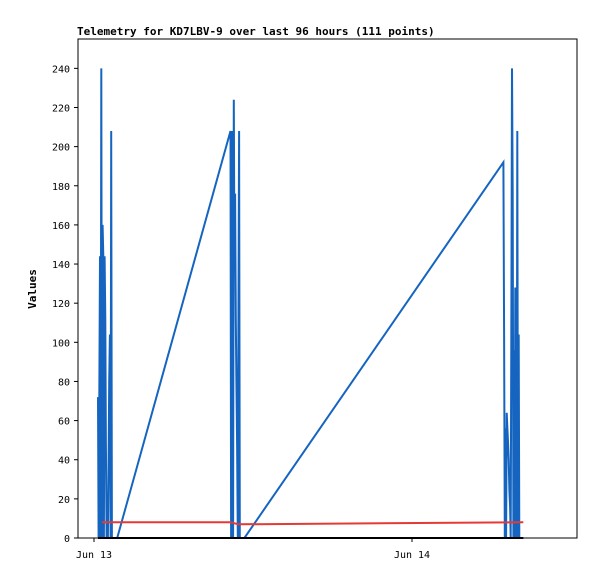 The height and width of the screenshot is (583, 597). What do you see at coordinates (61, 108) in the screenshot?
I see `y-tick-label: 220` at bounding box center [61, 108].